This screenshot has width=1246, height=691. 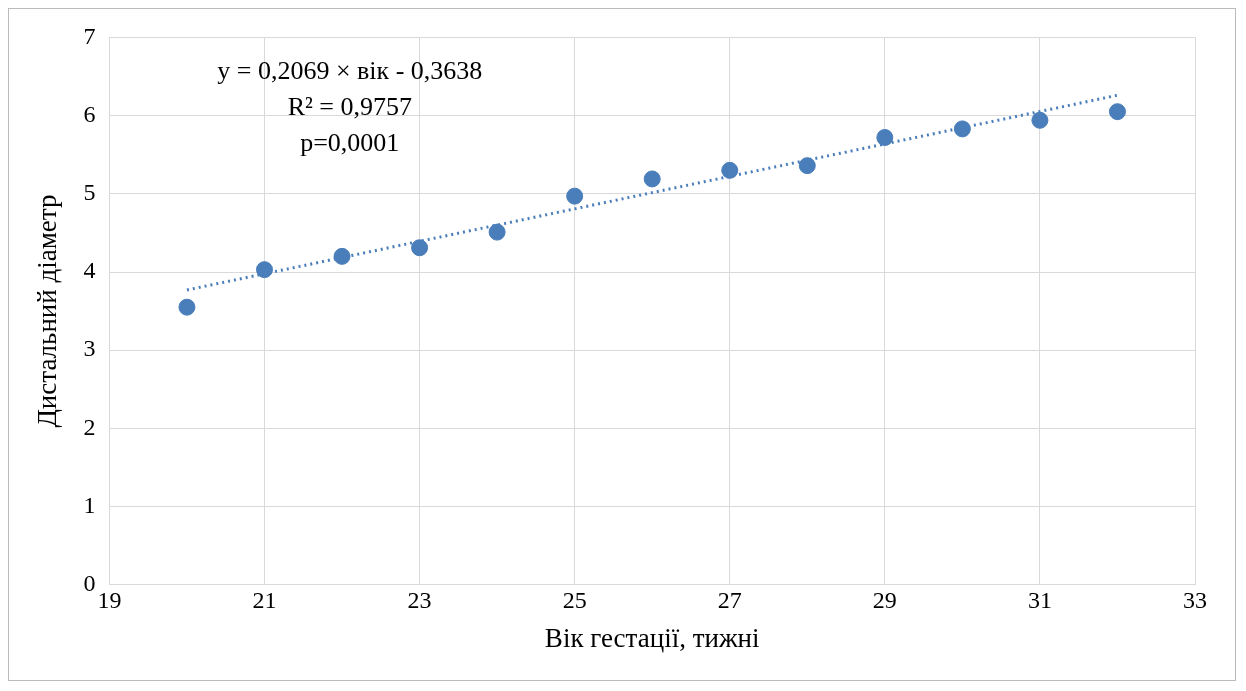 What do you see at coordinates (264, 600) in the screenshot?
I see `x-tick-label: 21` at bounding box center [264, 600].